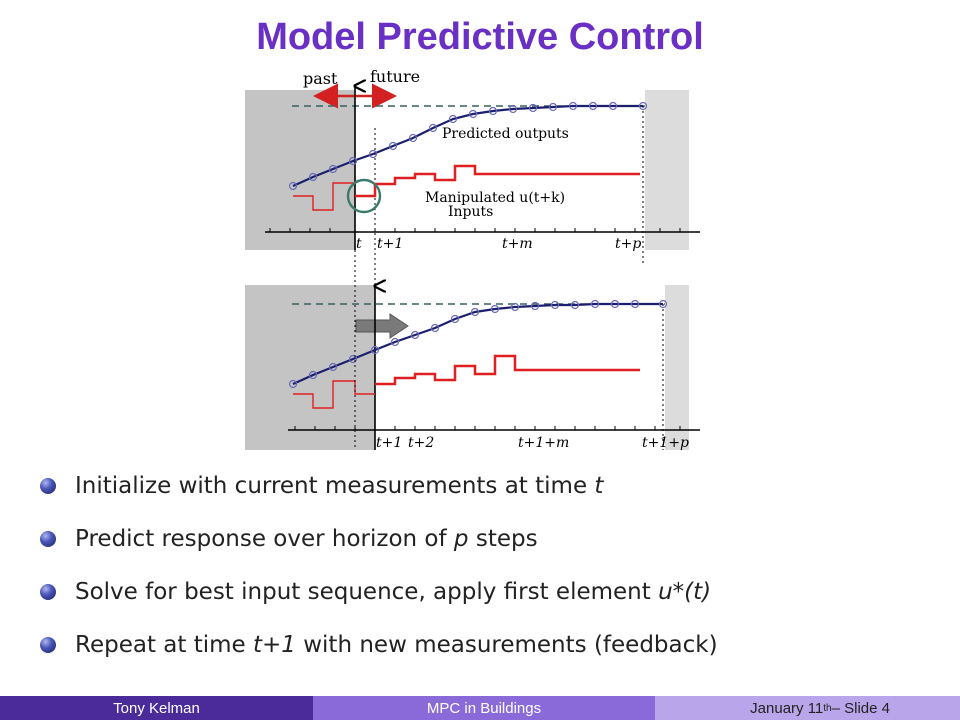 The image size is (960, 720). I want to click on bottom-panel: t+1 t+2 t+1+m t+1+p, so click(472, 368).